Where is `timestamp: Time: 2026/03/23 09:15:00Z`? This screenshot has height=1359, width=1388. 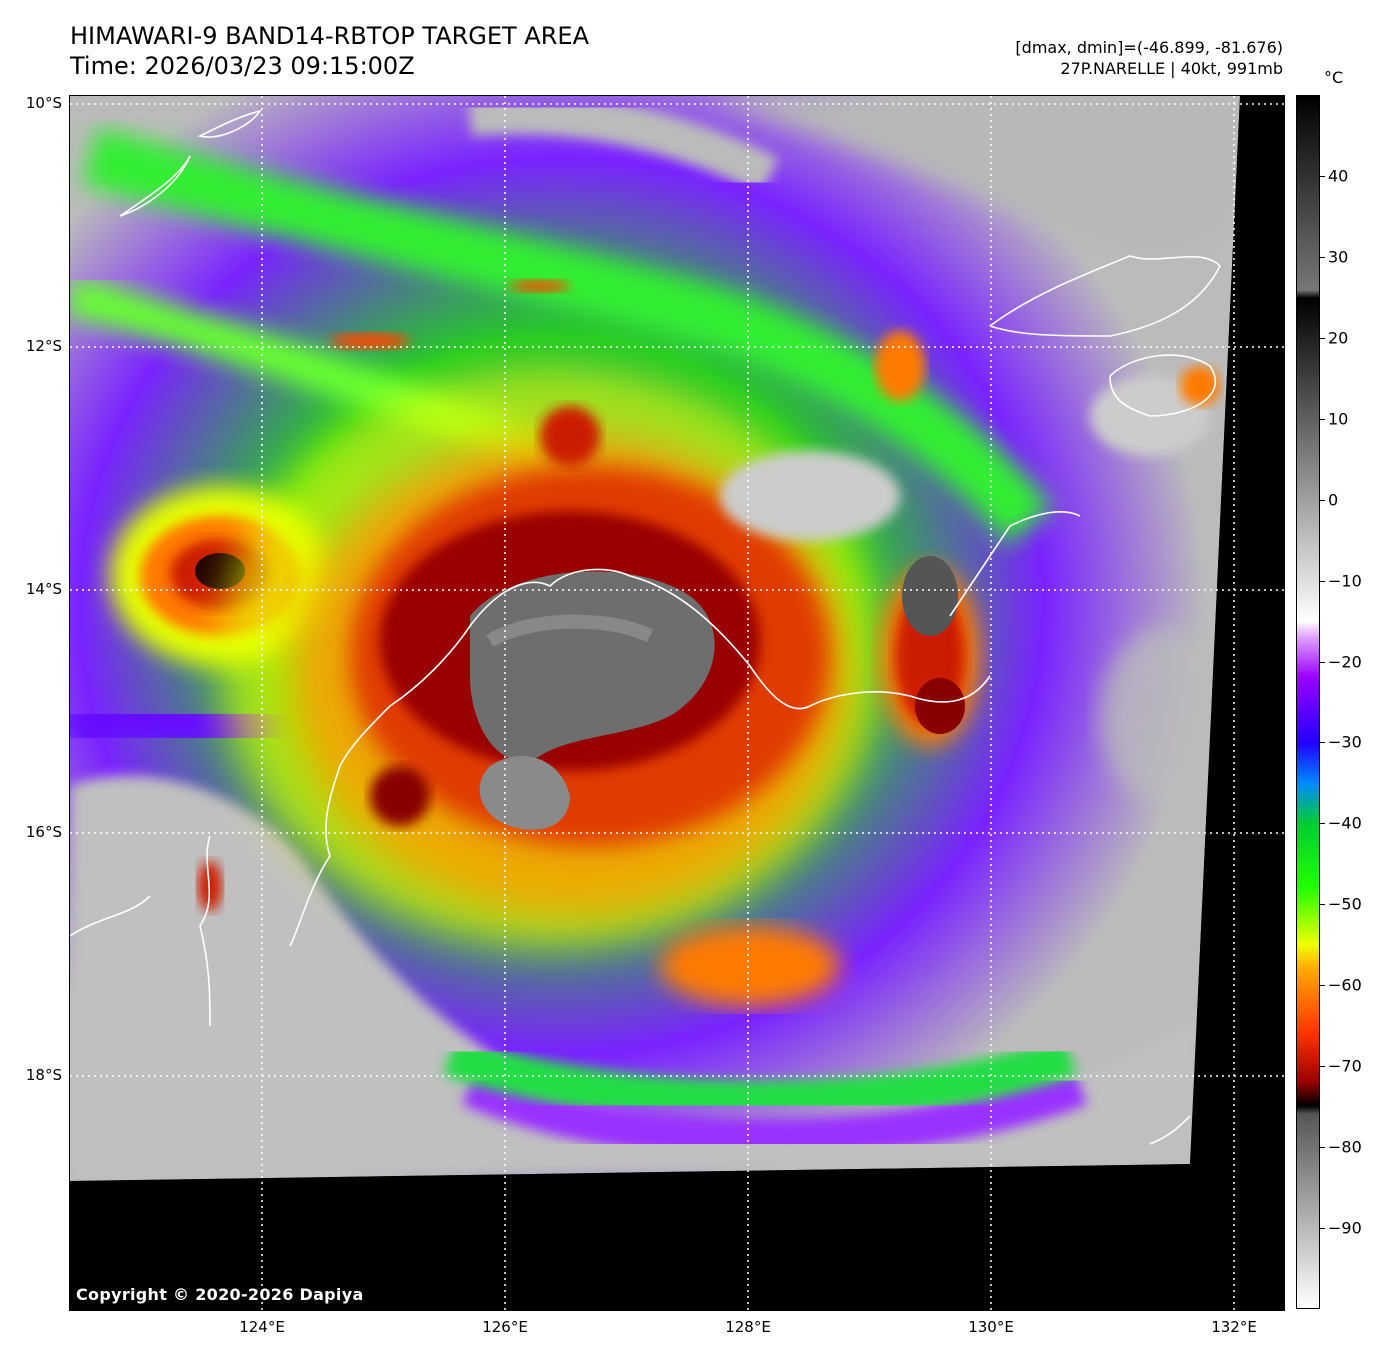
timestamp: Time: 2026/03/23 09:15:00Z is located at coordinates (242, 66).